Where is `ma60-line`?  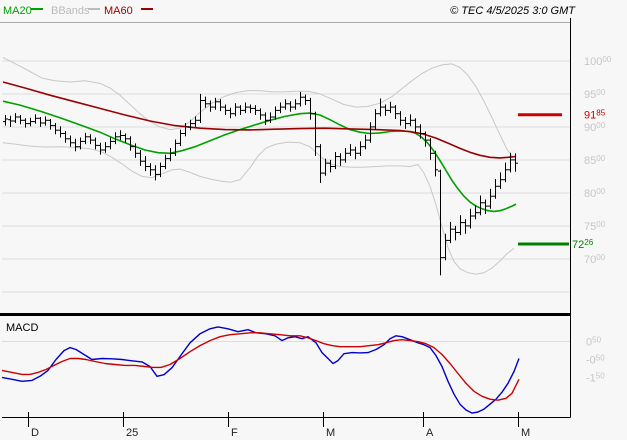
ma60-line is located at coordinates (259, 120).